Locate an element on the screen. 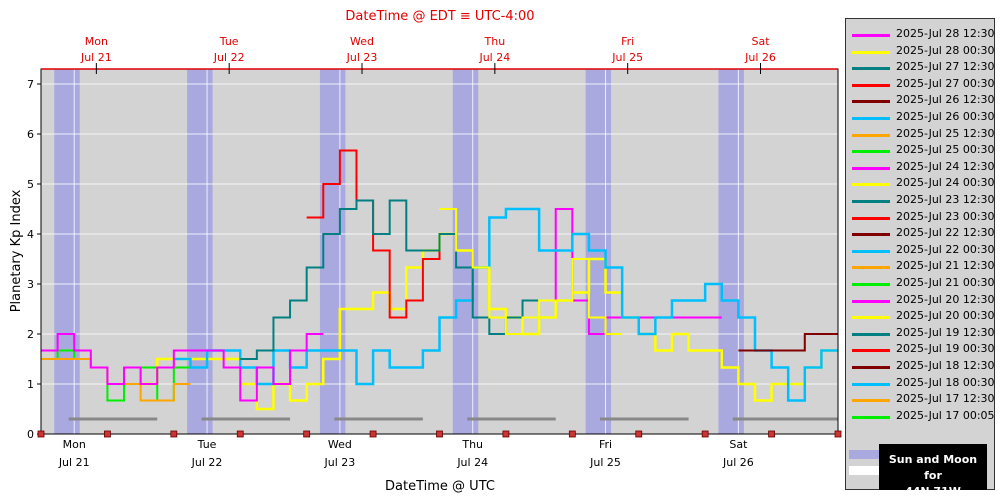 The image size is (1001, 500). legend-item: 2025-Jul 20 00:30 is located at coordinates (923, 317).